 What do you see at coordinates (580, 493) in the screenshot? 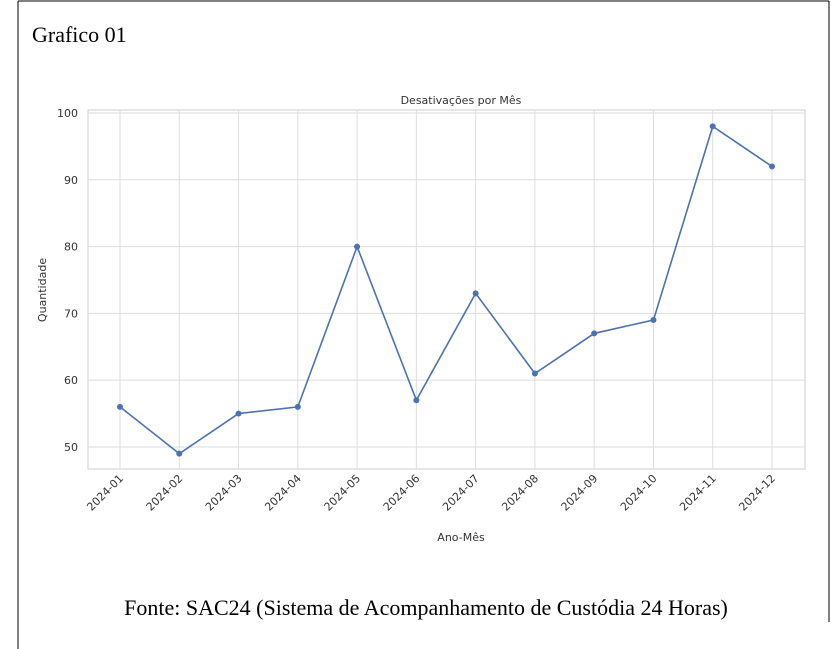
I see `x-tick-label: 2024-09` at bounding box center [580, 493].